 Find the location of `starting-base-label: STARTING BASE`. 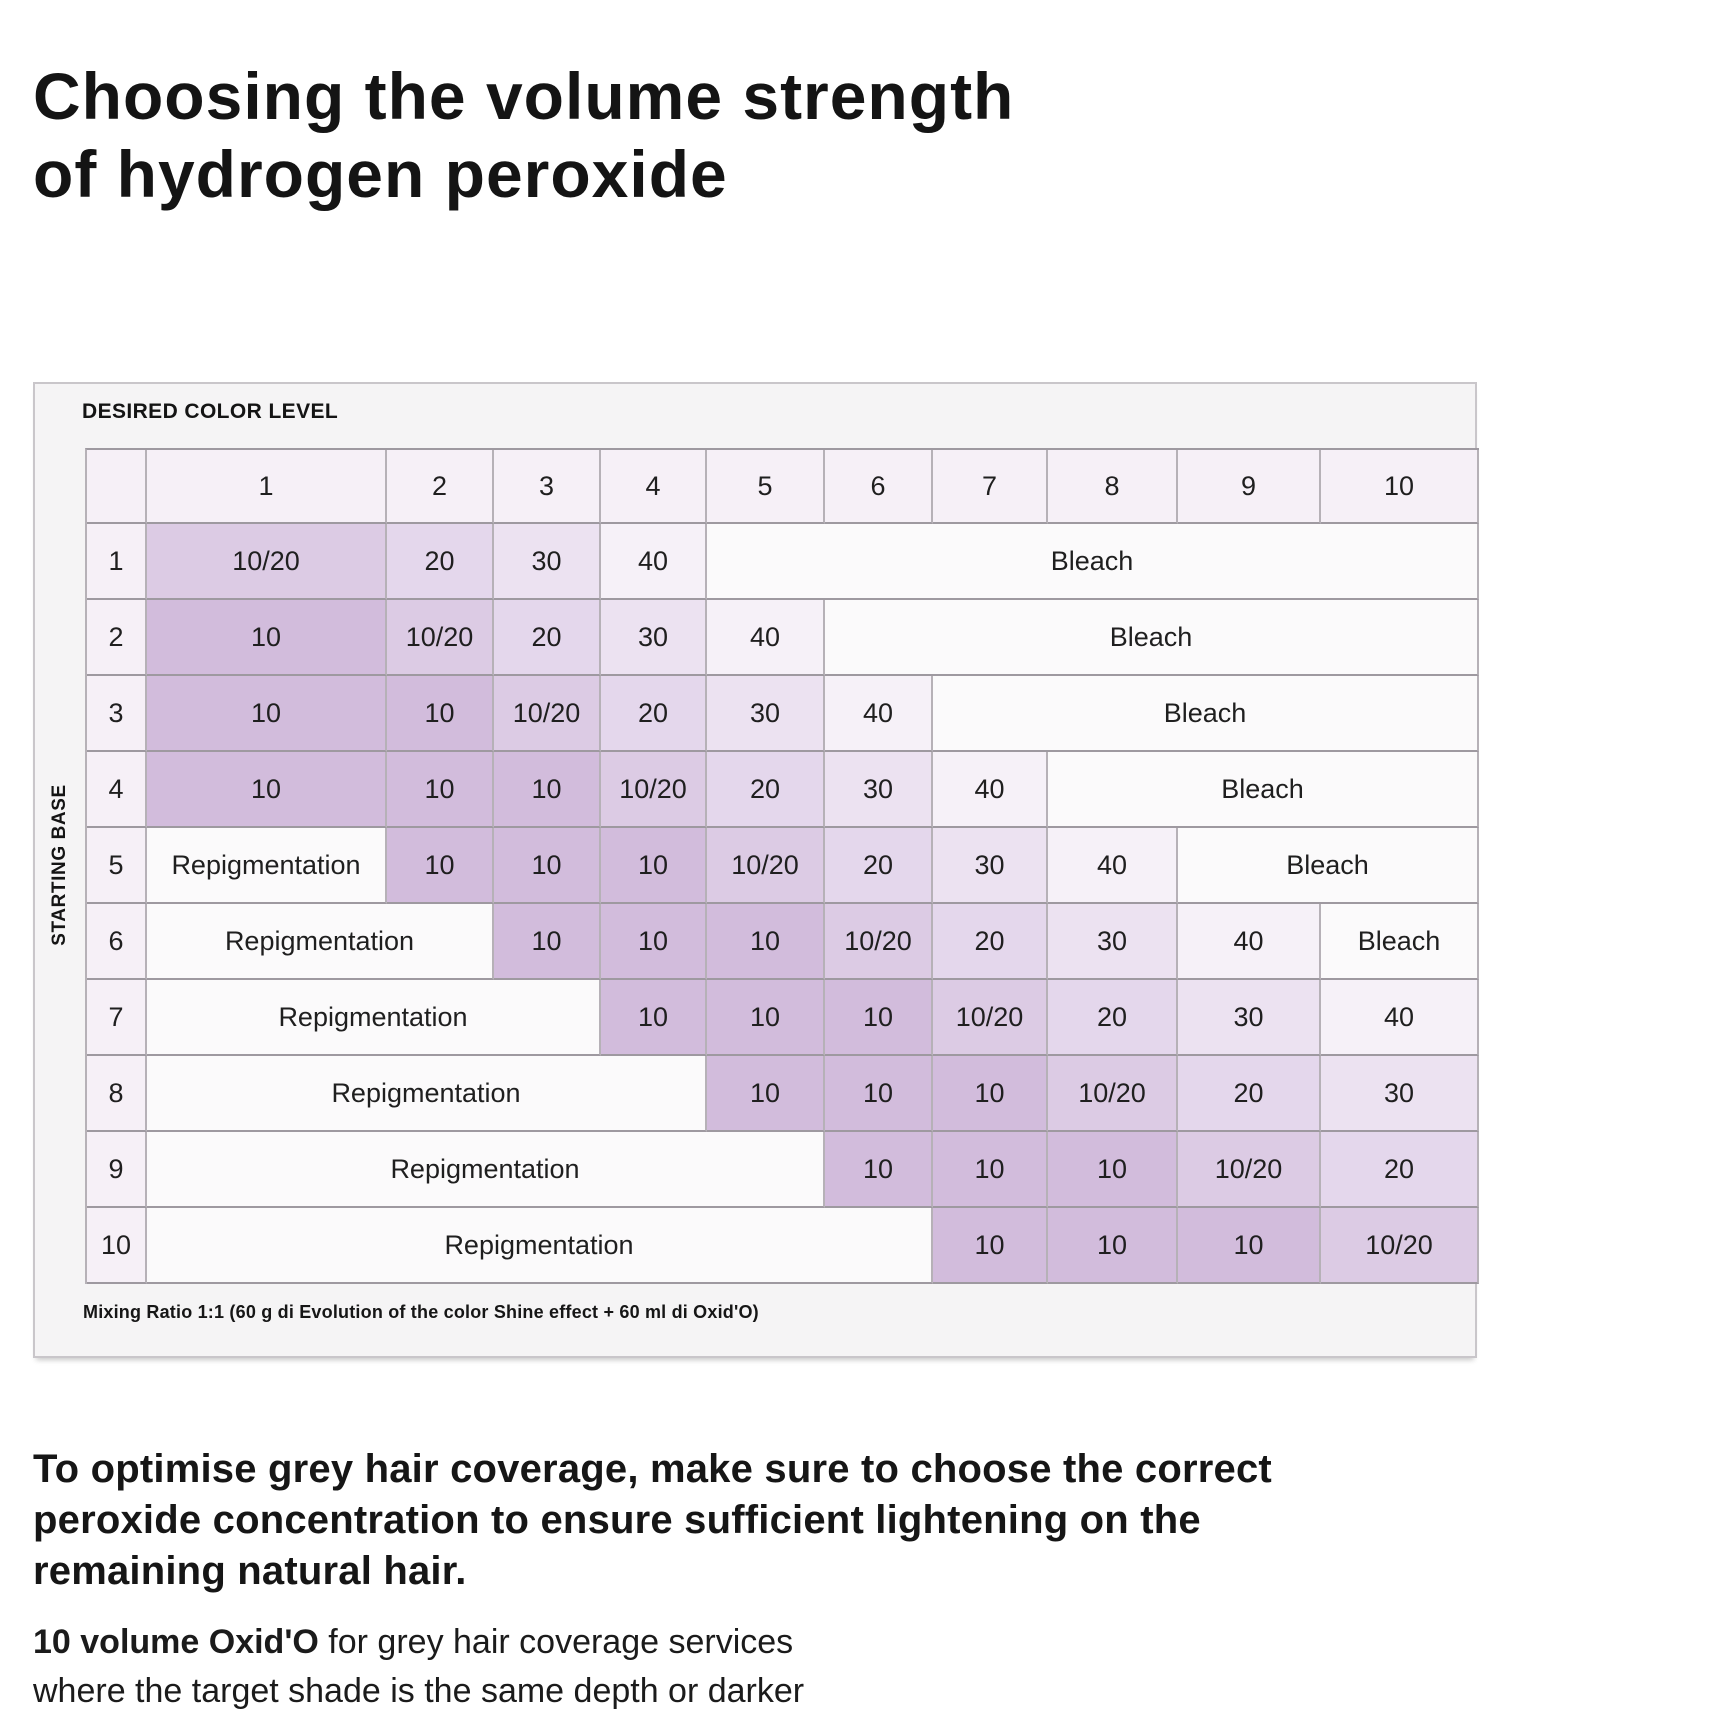

starting-base-label: STARTING BASE is located at coordinates (60, 865).